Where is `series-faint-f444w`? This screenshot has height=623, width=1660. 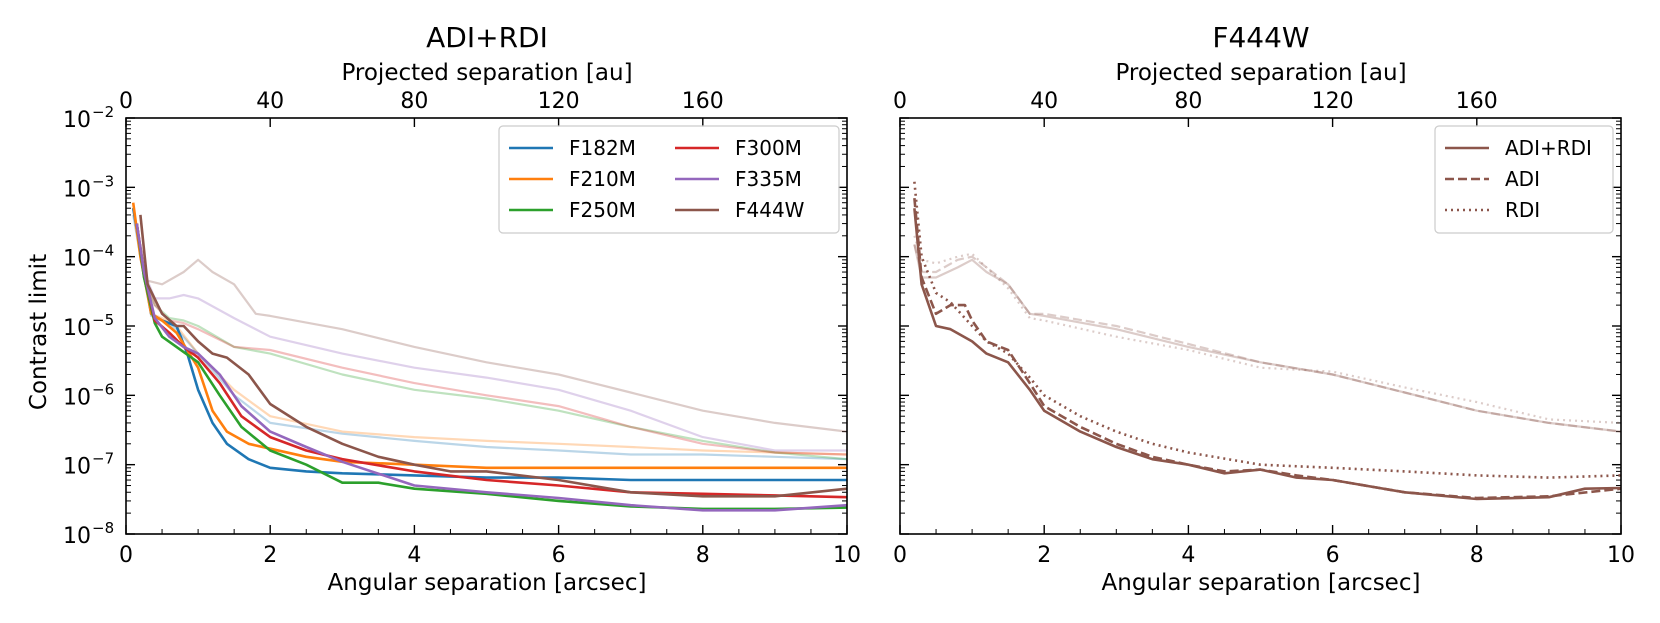
series-faint-f444w is located at coordinates (493, 338).